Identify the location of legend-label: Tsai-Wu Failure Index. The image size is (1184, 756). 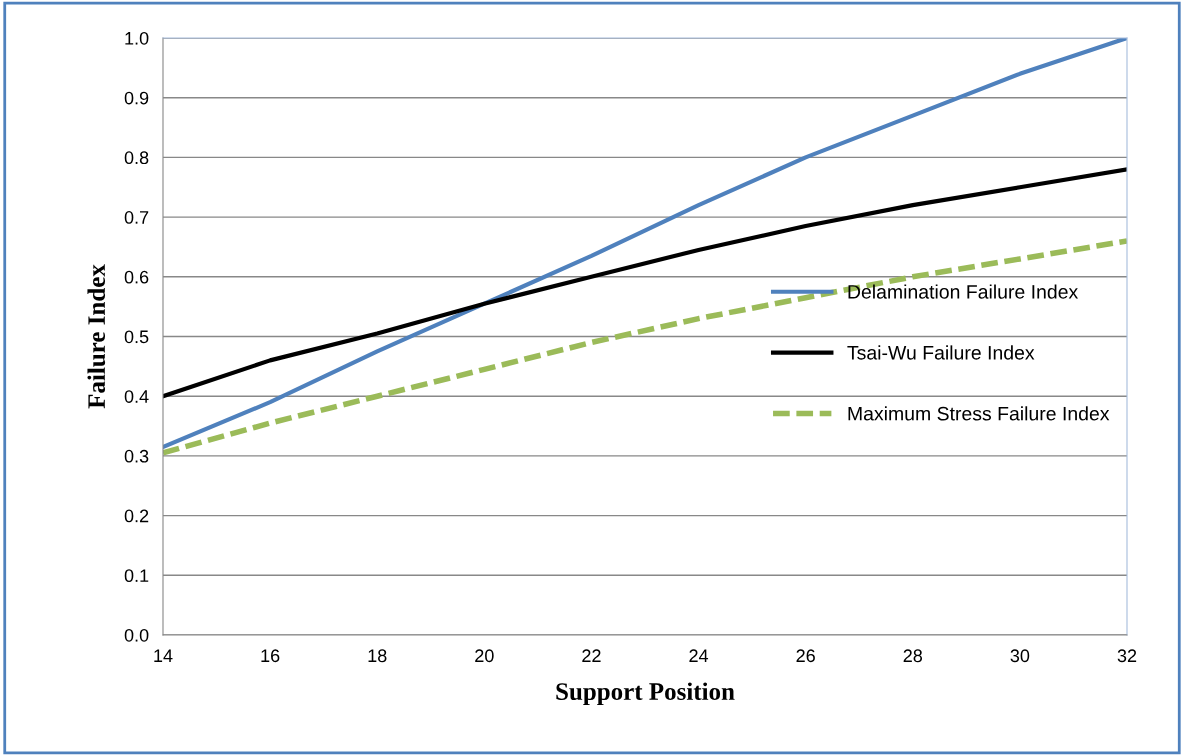
(941, 352).